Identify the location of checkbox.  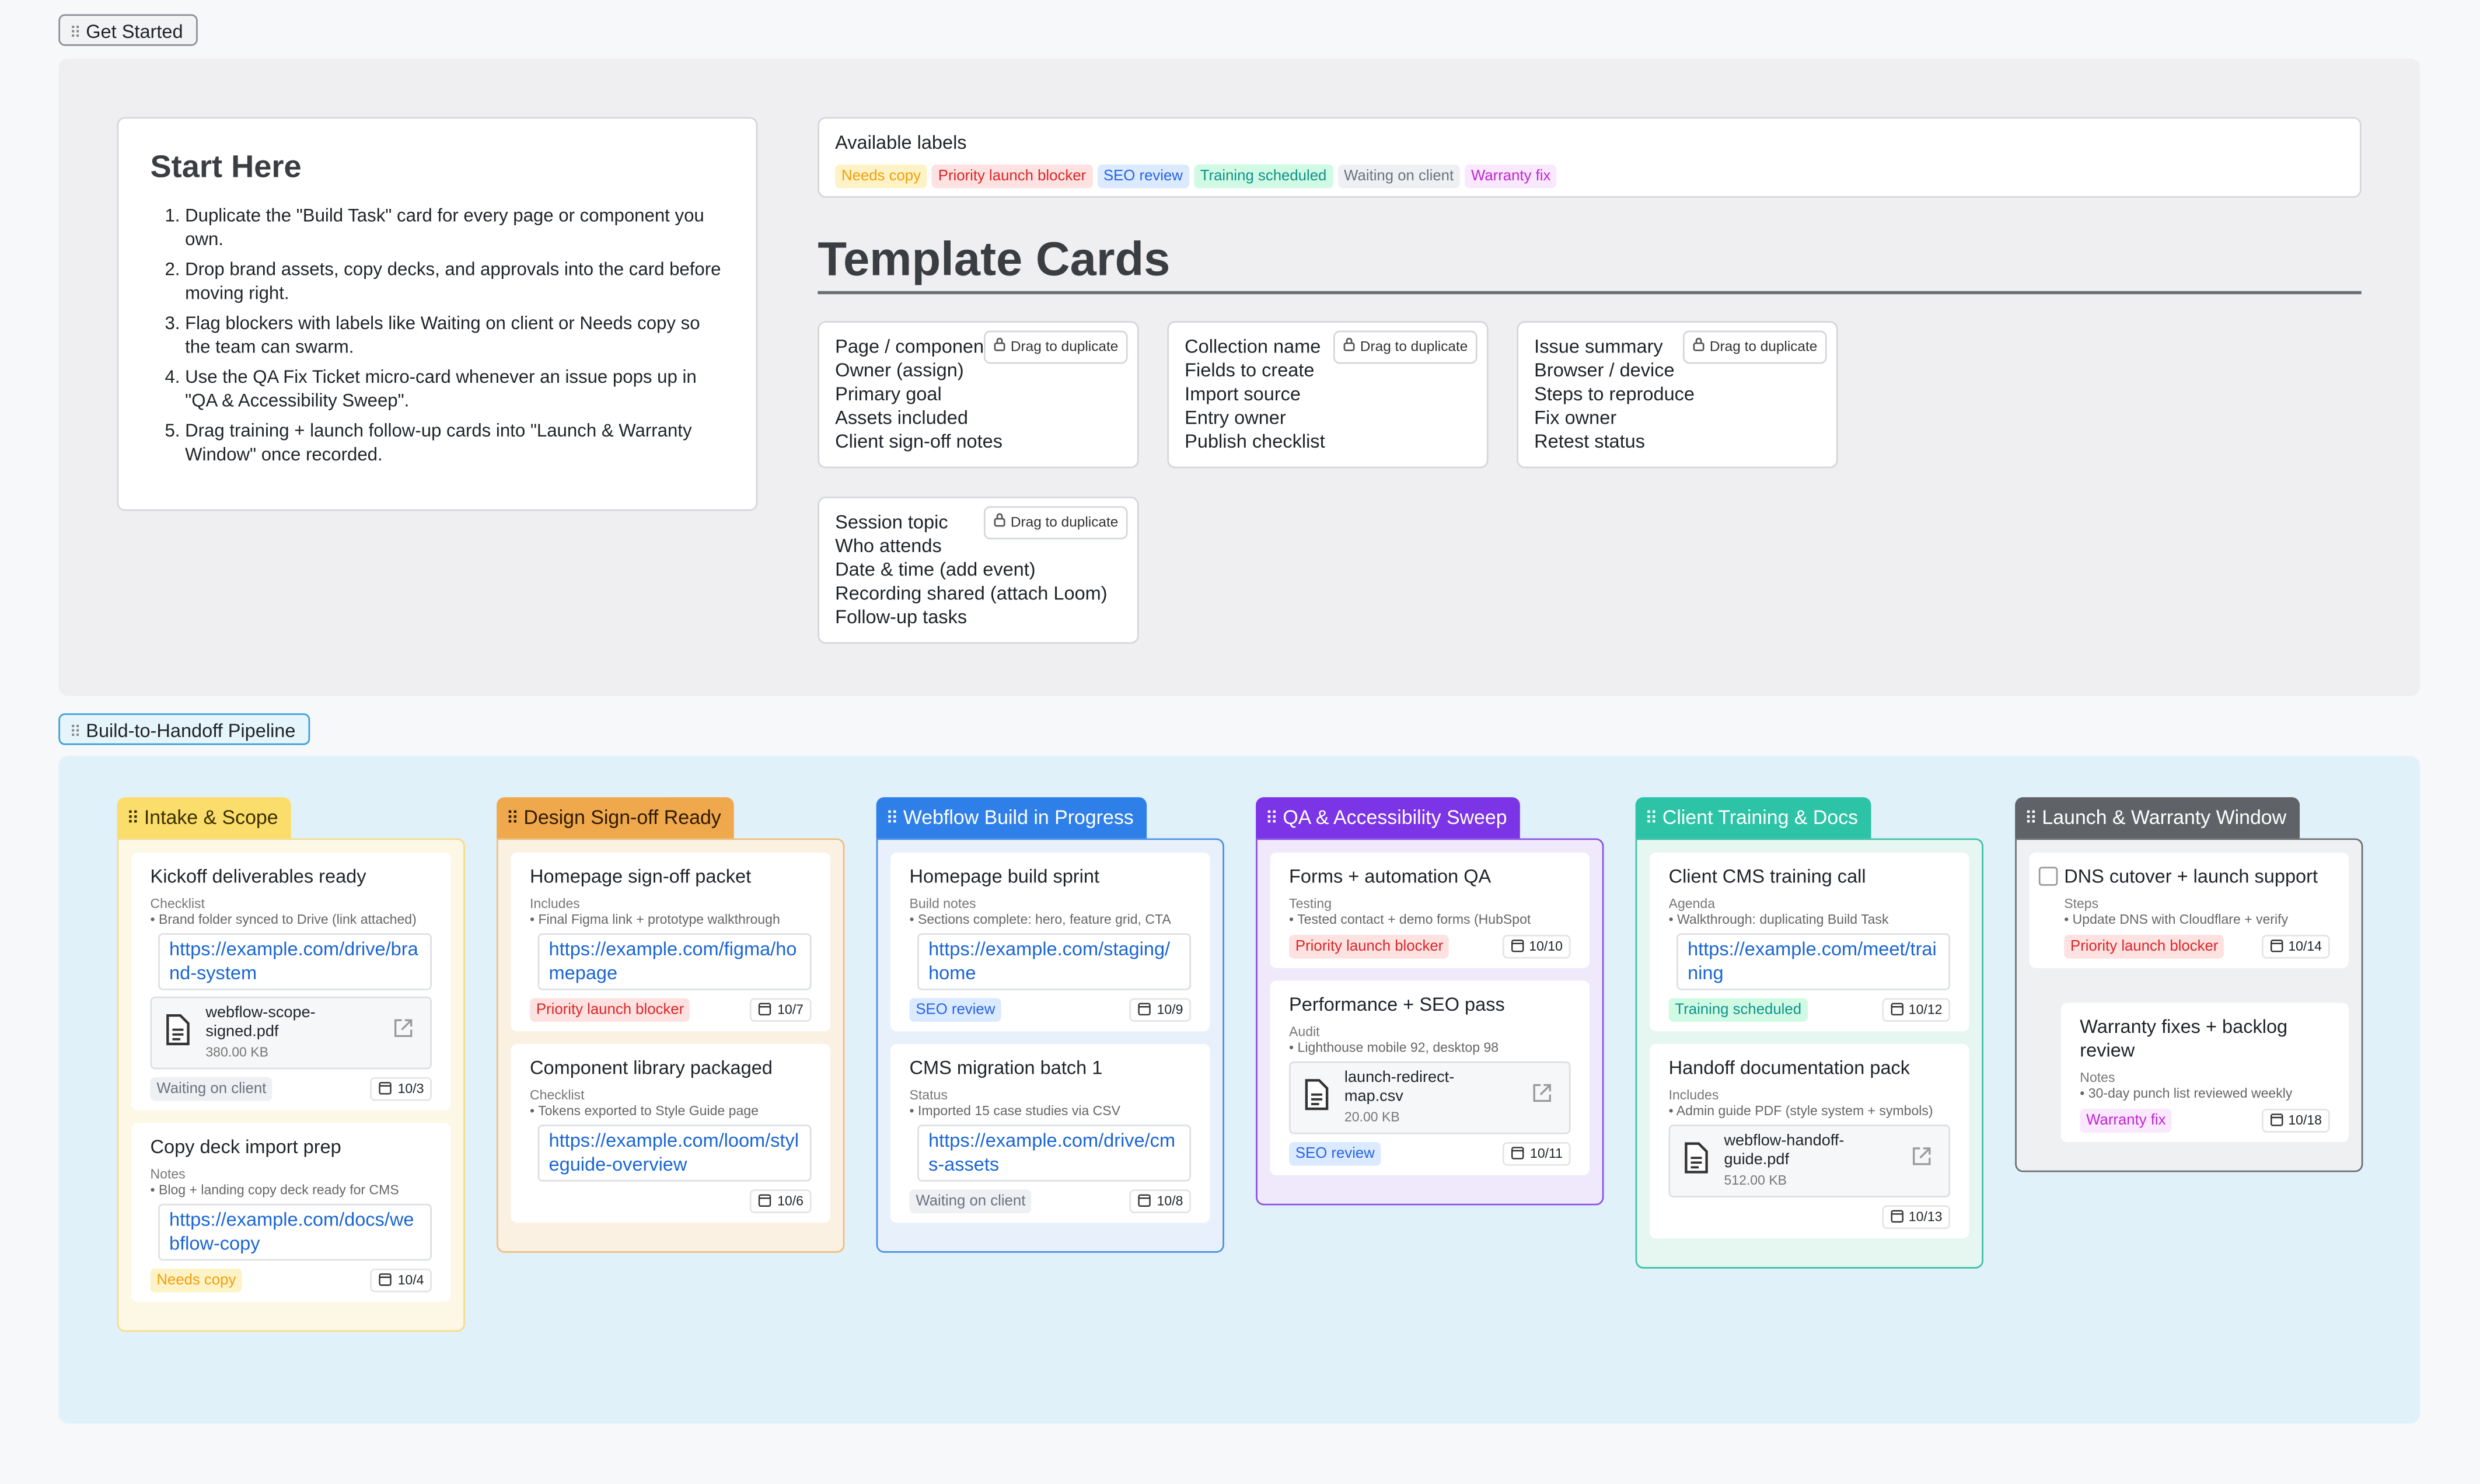
(2048, 877).